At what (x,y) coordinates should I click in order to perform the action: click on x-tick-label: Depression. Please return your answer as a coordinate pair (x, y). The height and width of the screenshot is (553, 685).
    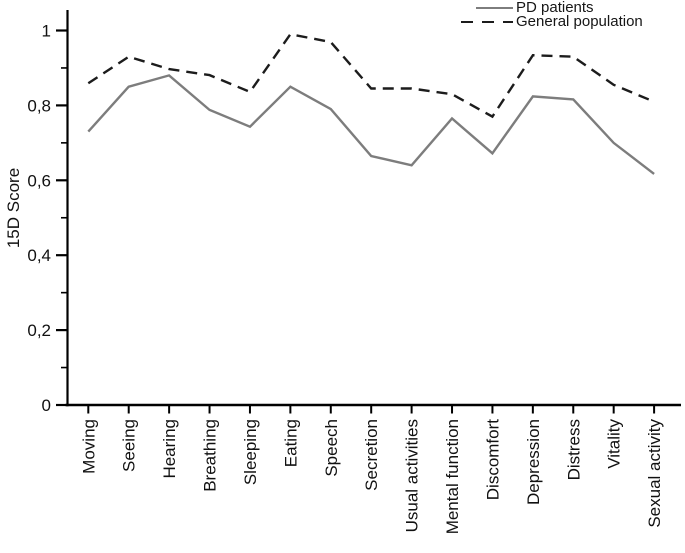
    Looking at the image, I should click on (533, 462).